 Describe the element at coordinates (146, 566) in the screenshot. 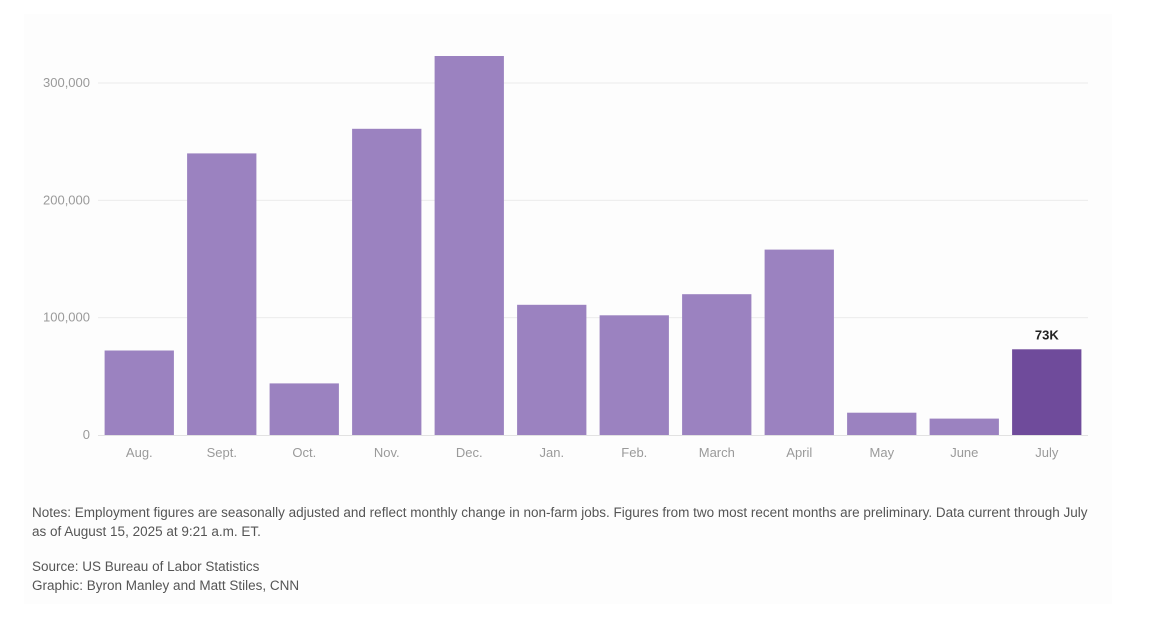

I see `source-line: Source: US Bureau of Labor Statistics` at that location.